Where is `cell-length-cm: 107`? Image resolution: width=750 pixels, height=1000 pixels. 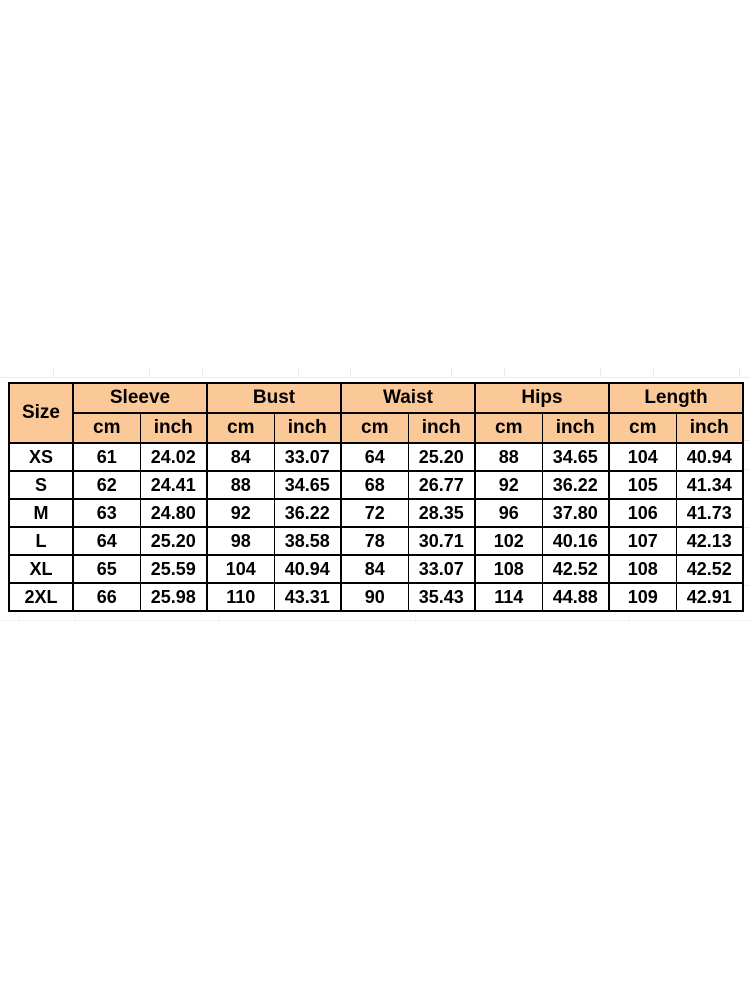 cell-length-cm: 107 is located at coordinates (642, 541).